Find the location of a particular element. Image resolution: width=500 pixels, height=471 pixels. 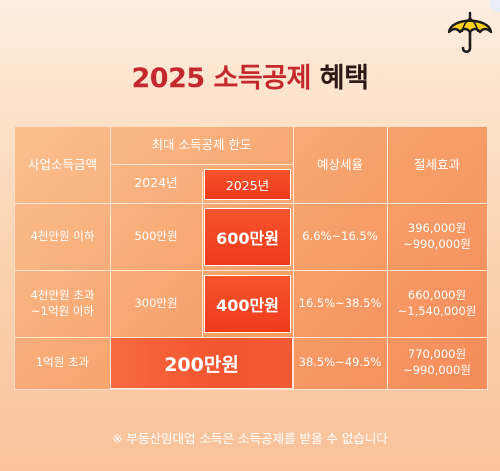

row1-saving-line2: ~990,000원 is located at coordinates (437, 243).